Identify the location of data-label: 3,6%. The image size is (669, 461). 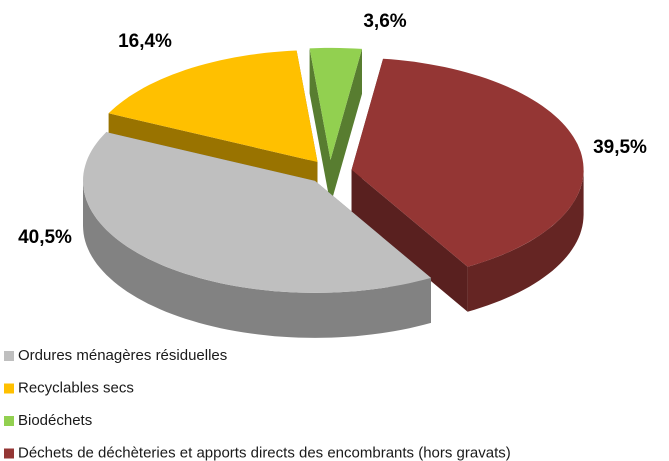
(384, 21).